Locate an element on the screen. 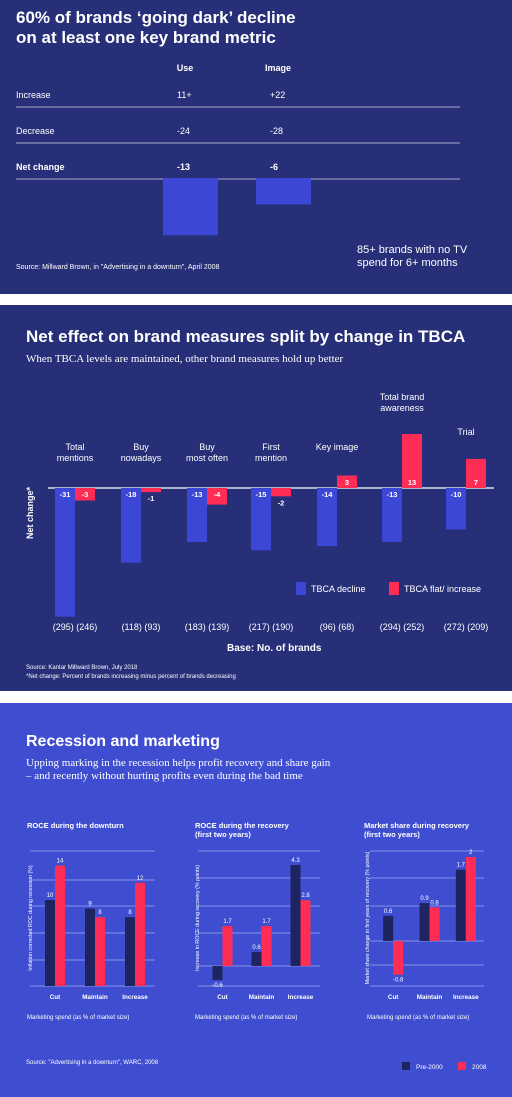 The width and height of the screenshot is (512, 1097). bar-value-label: -13 is located at coordinates (197, 494).